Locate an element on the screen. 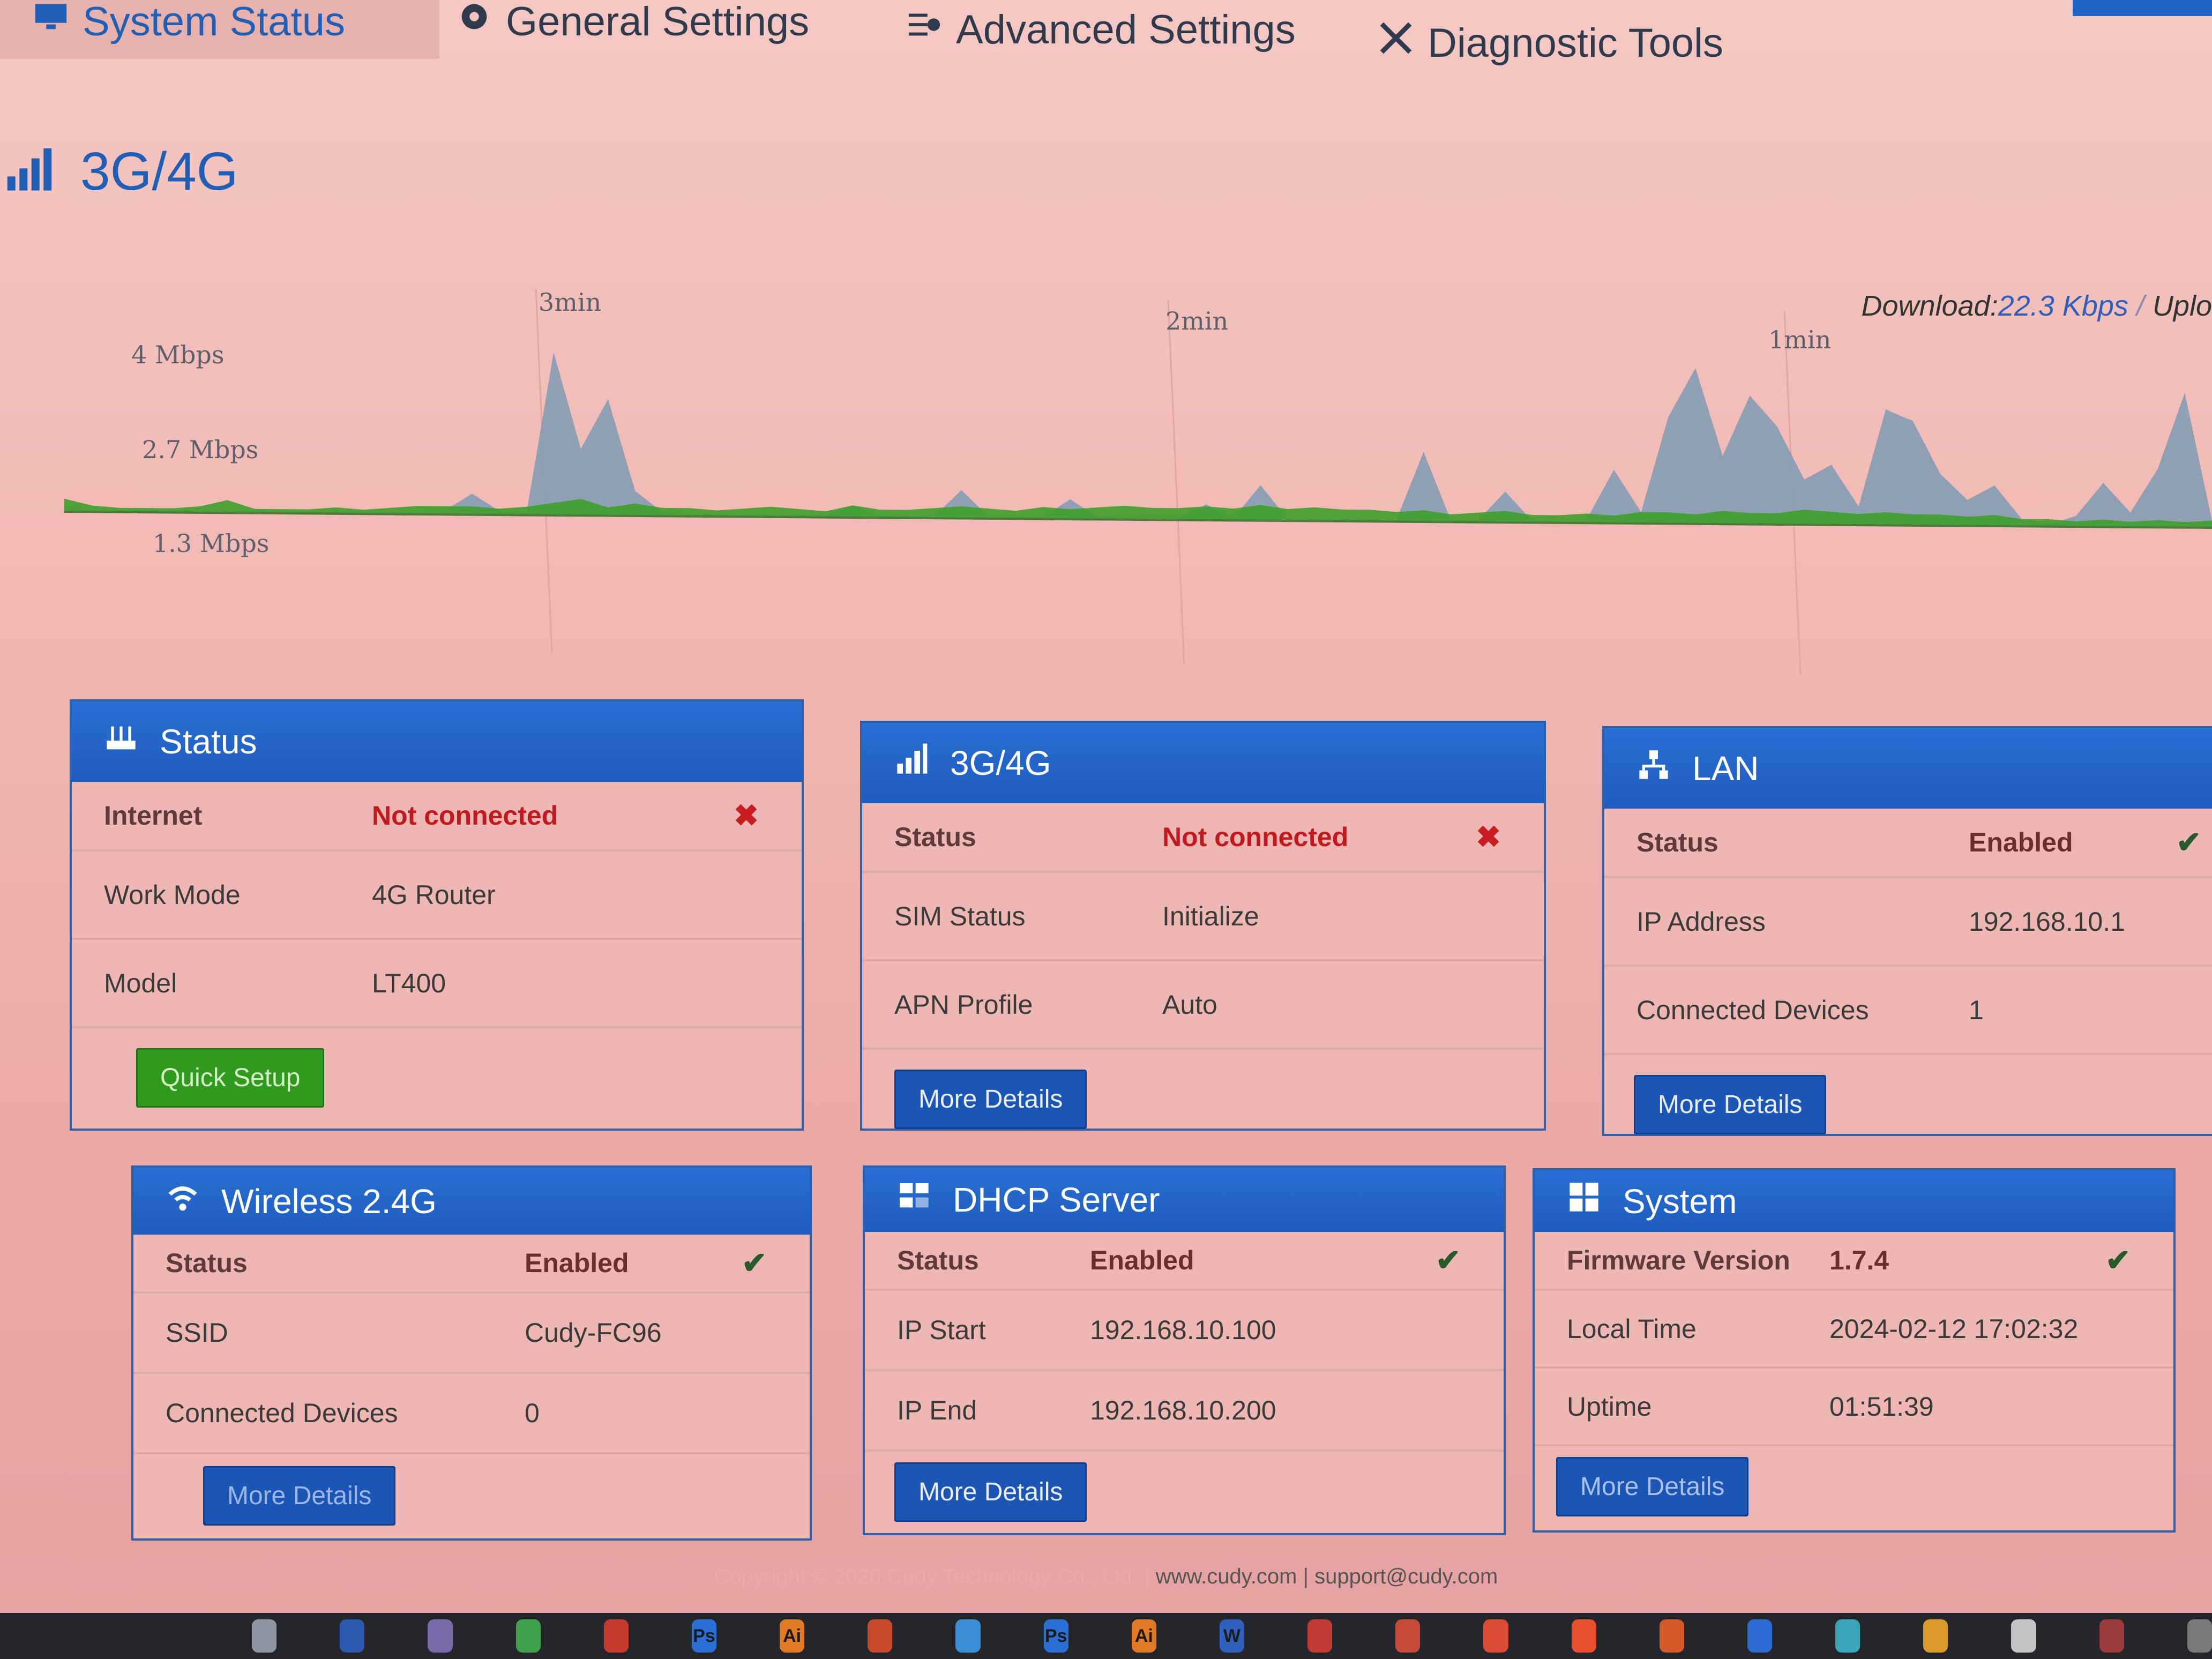 This screenshot has width=2212, height=1659. card-title: LAN is located at coordinates (1725, 768).